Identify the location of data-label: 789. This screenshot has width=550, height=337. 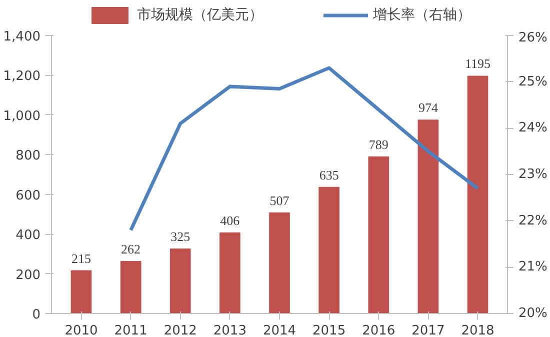
(378, 144).